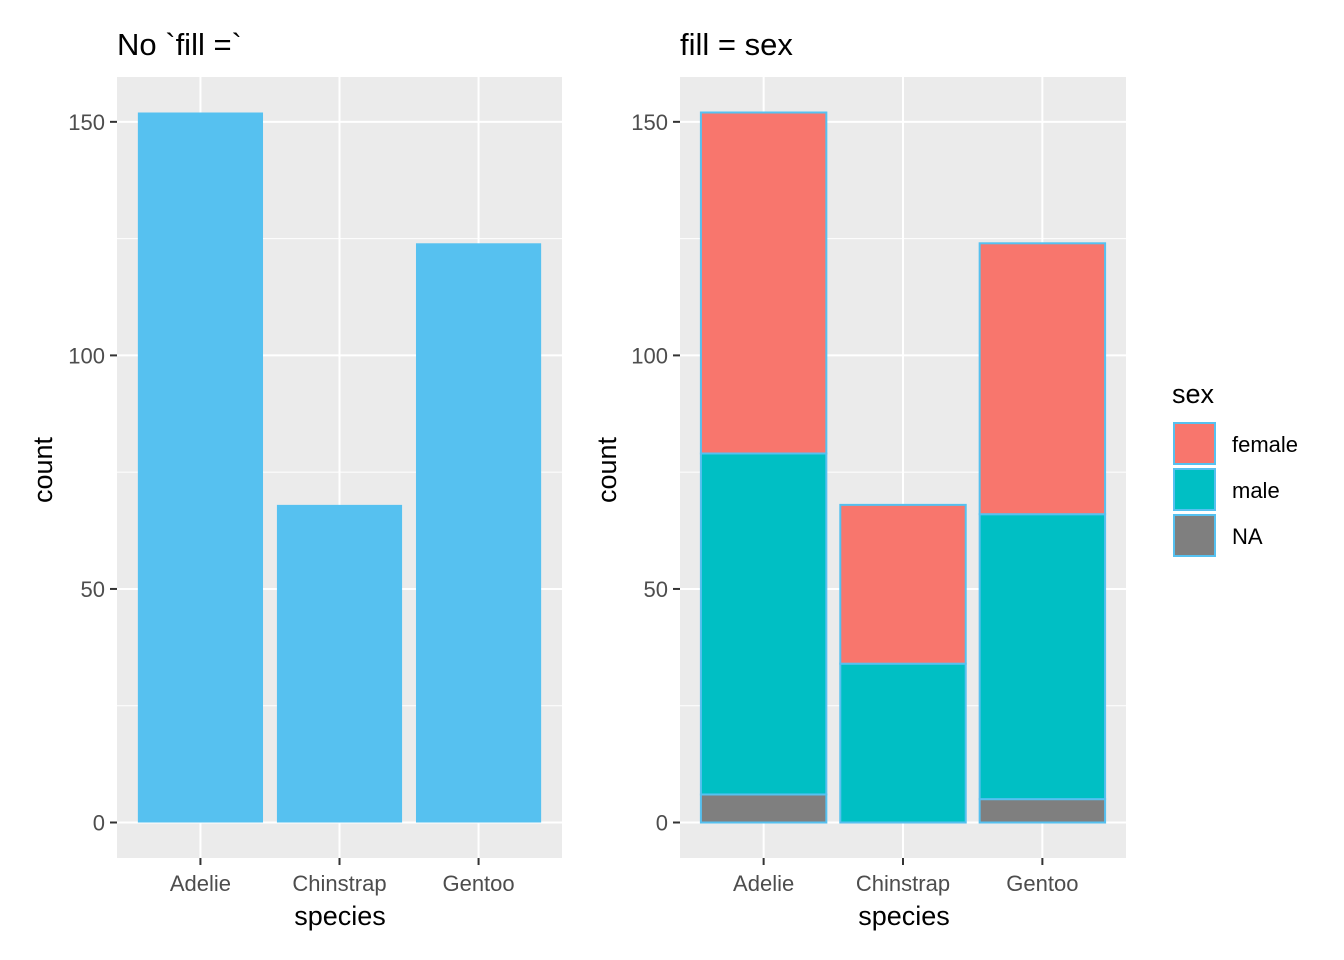  I want to click on bar-segment-gentoo-female, so click(1042, 379).